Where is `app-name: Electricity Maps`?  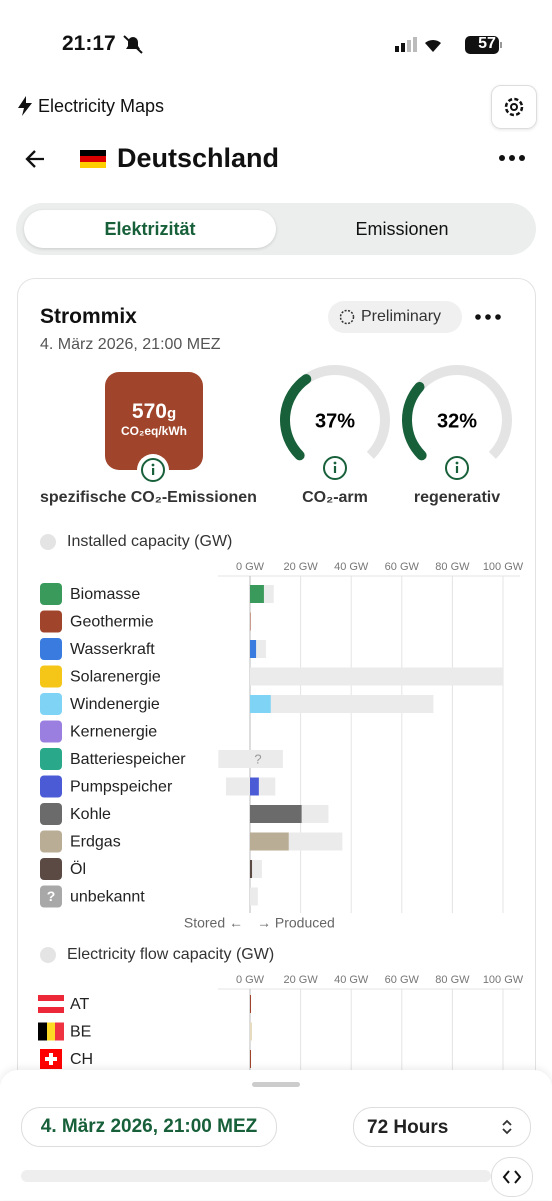 app-name: Electricity Maps is located at coordinates (101, 106).